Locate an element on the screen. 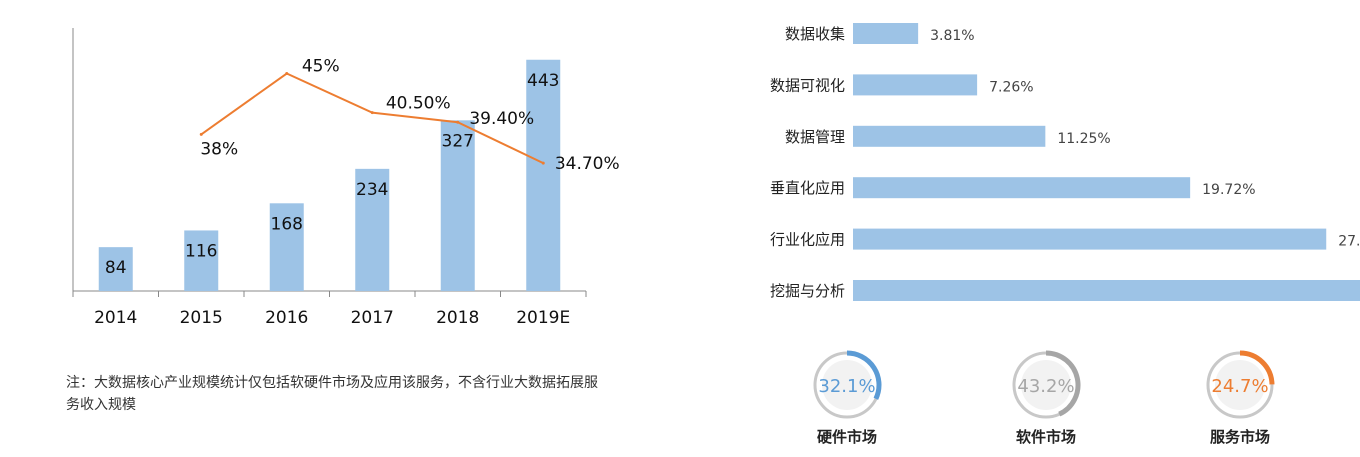 This screenshot has width=1360, height=457. bar-value-label: 116 is located at coordinates (201, 251).